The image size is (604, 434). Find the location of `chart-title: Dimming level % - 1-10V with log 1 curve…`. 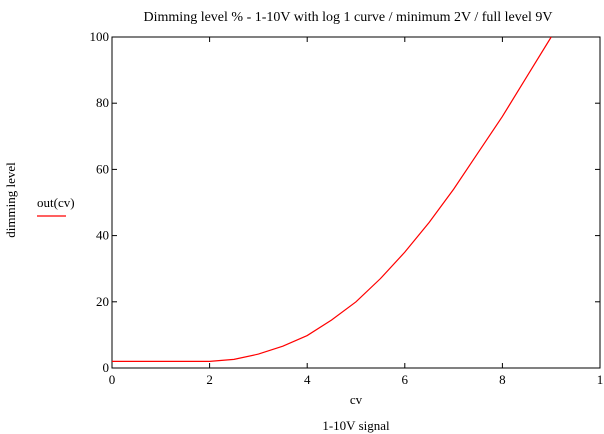

chart-title: Dimming level % - 1-10V with log 1 curve… is located at coordinates (348, 17).